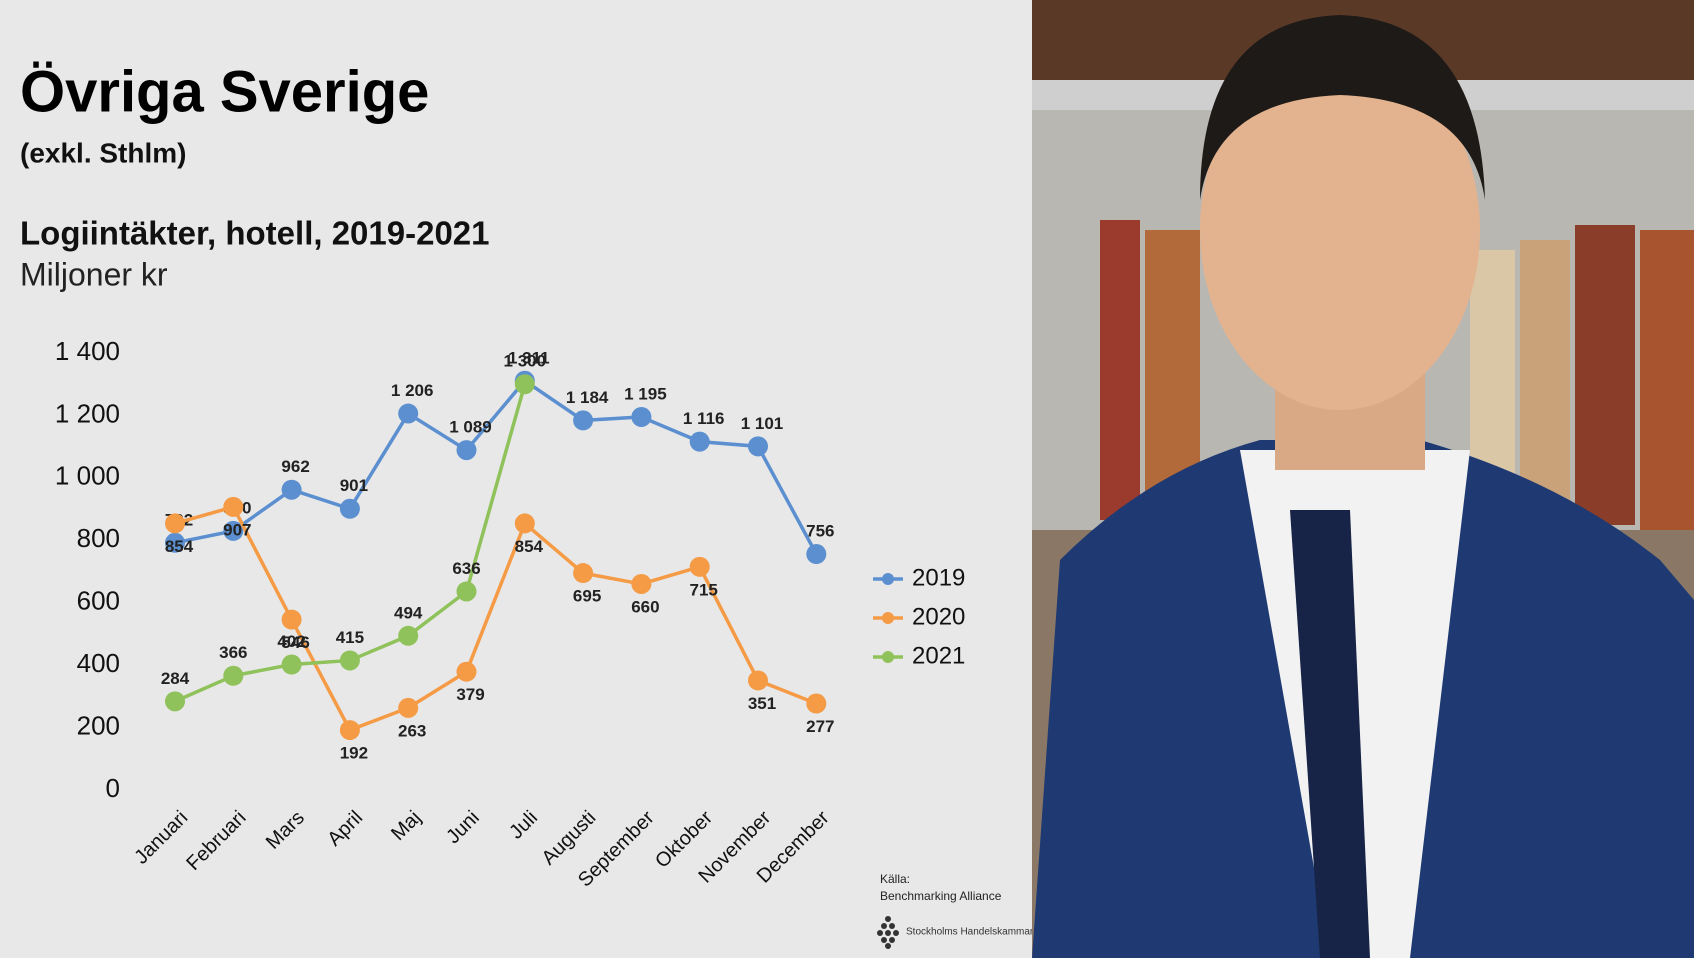  Describe the element at coordinates (529, 357) in the screenshot. I see `data-label: 1 311` at that location.